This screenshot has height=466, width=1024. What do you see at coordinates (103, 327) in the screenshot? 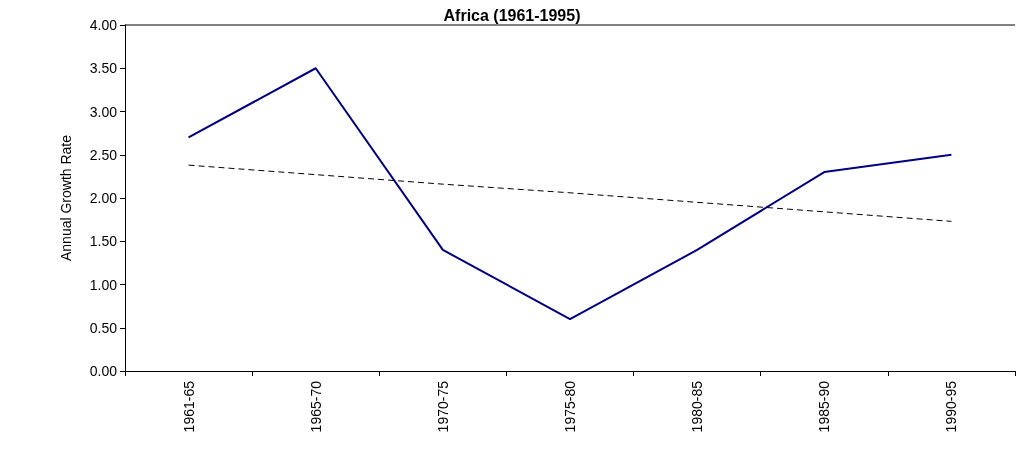
I see `y-tick-label: 0.50` at bounding box center [103, 327].